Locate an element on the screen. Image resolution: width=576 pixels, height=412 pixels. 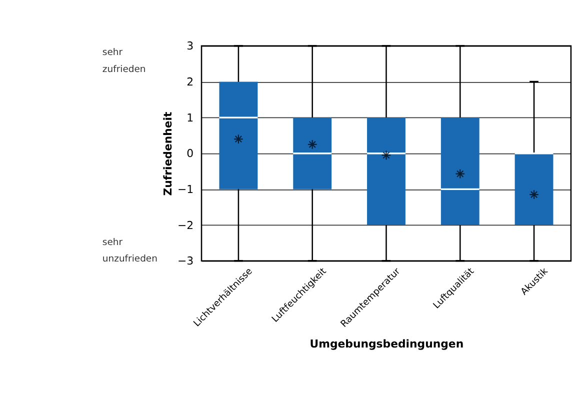
y-tick-label: −1 is located at coordinates (185, 189).